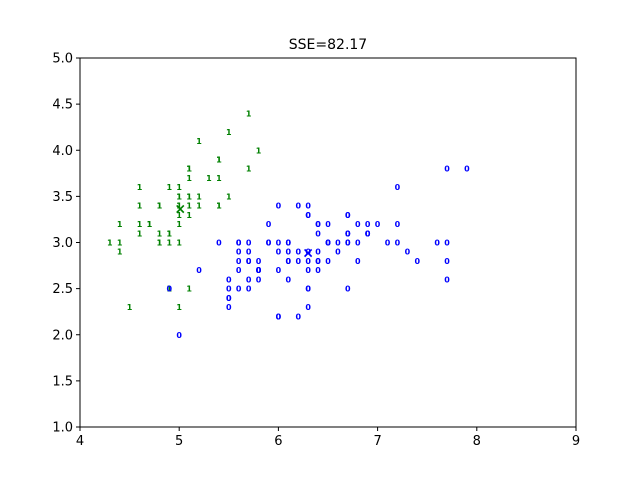 This screenshot has height=480, width=640. I want to click on x-tick-label: 7, so click(377, 441).